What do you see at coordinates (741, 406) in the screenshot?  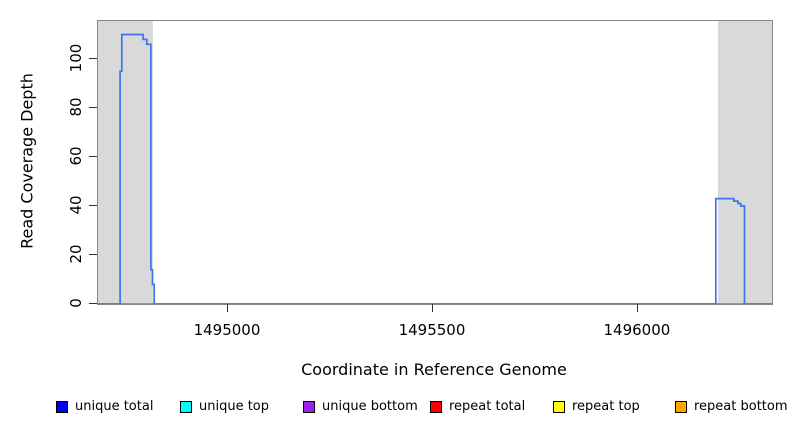 I see `legend-label: repeat bottom` at bounding box center [741, 406].